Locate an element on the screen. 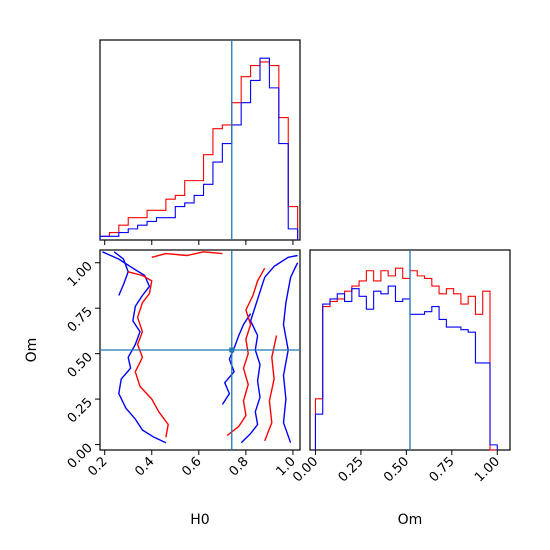  om-hist-xtick-label-0: 0.00 is located at coordinates (305, 469).